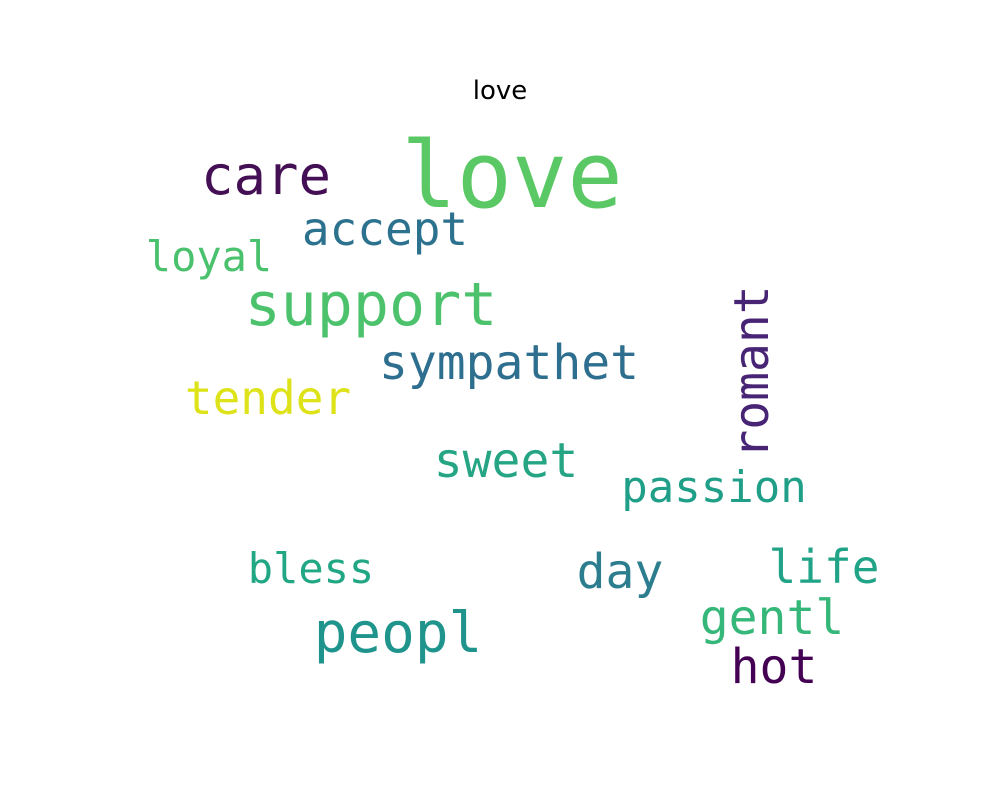  What do you see at coordinates (385, 229) in the screenshot?
I see `word-accept: accept` at bounding box center [385, 229].